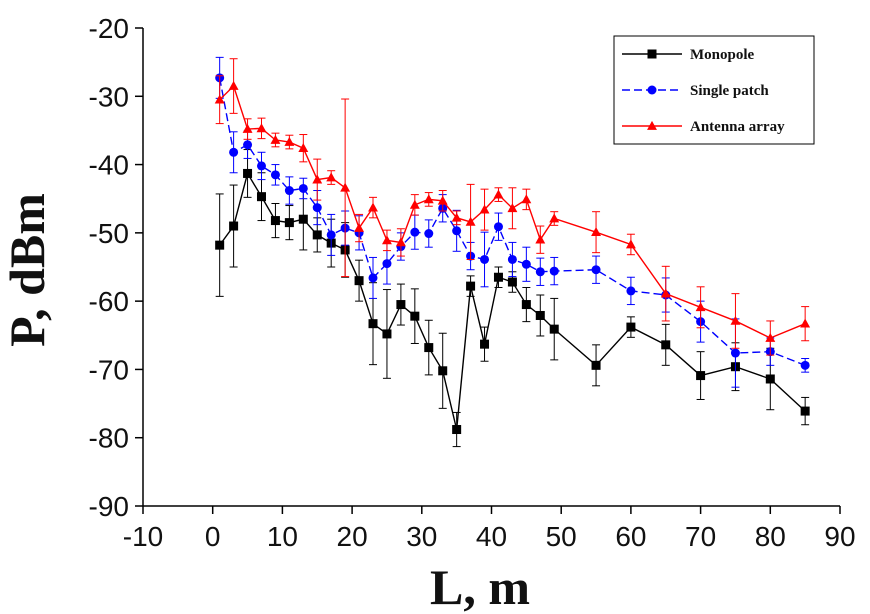 This screenshot has width=870, height=614. Describe the element at coordinates (480, 586) in the screenshot. I see `x-axis-title: L, m` at that location.